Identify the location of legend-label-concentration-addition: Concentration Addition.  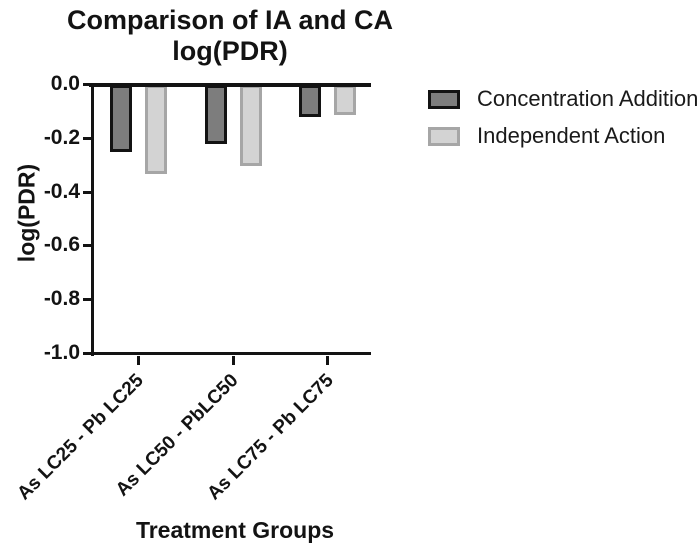
(588, 98).